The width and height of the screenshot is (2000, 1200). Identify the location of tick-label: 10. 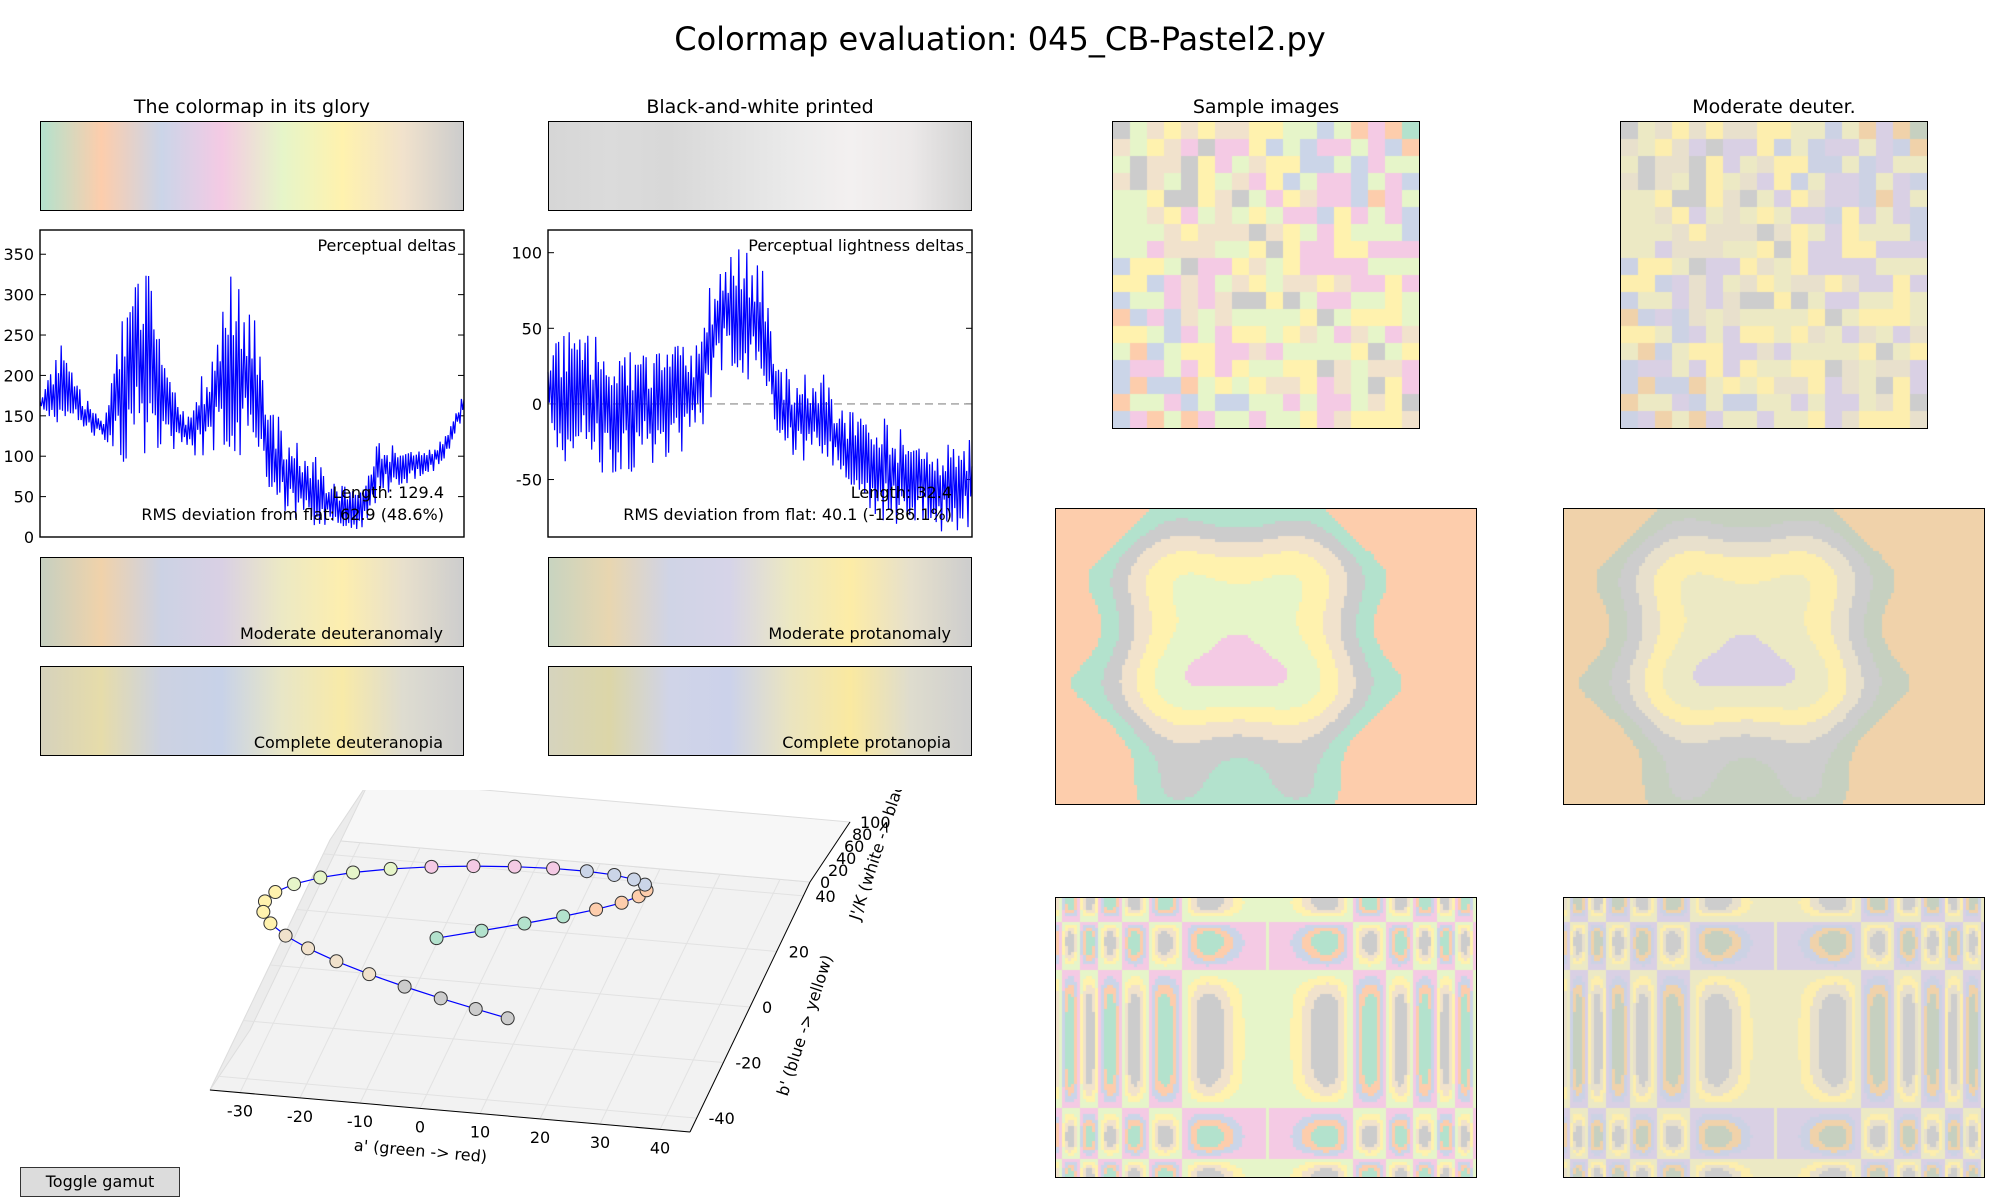
(480, 1132).